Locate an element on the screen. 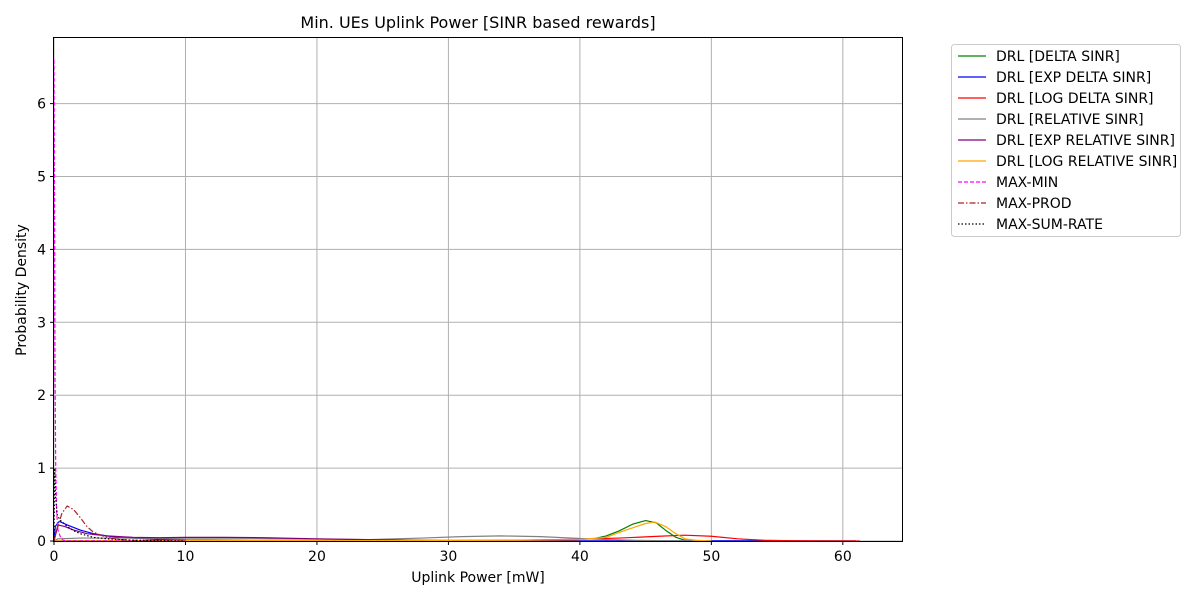  y-tick-label: 0 is located at coordinates (41, 542).